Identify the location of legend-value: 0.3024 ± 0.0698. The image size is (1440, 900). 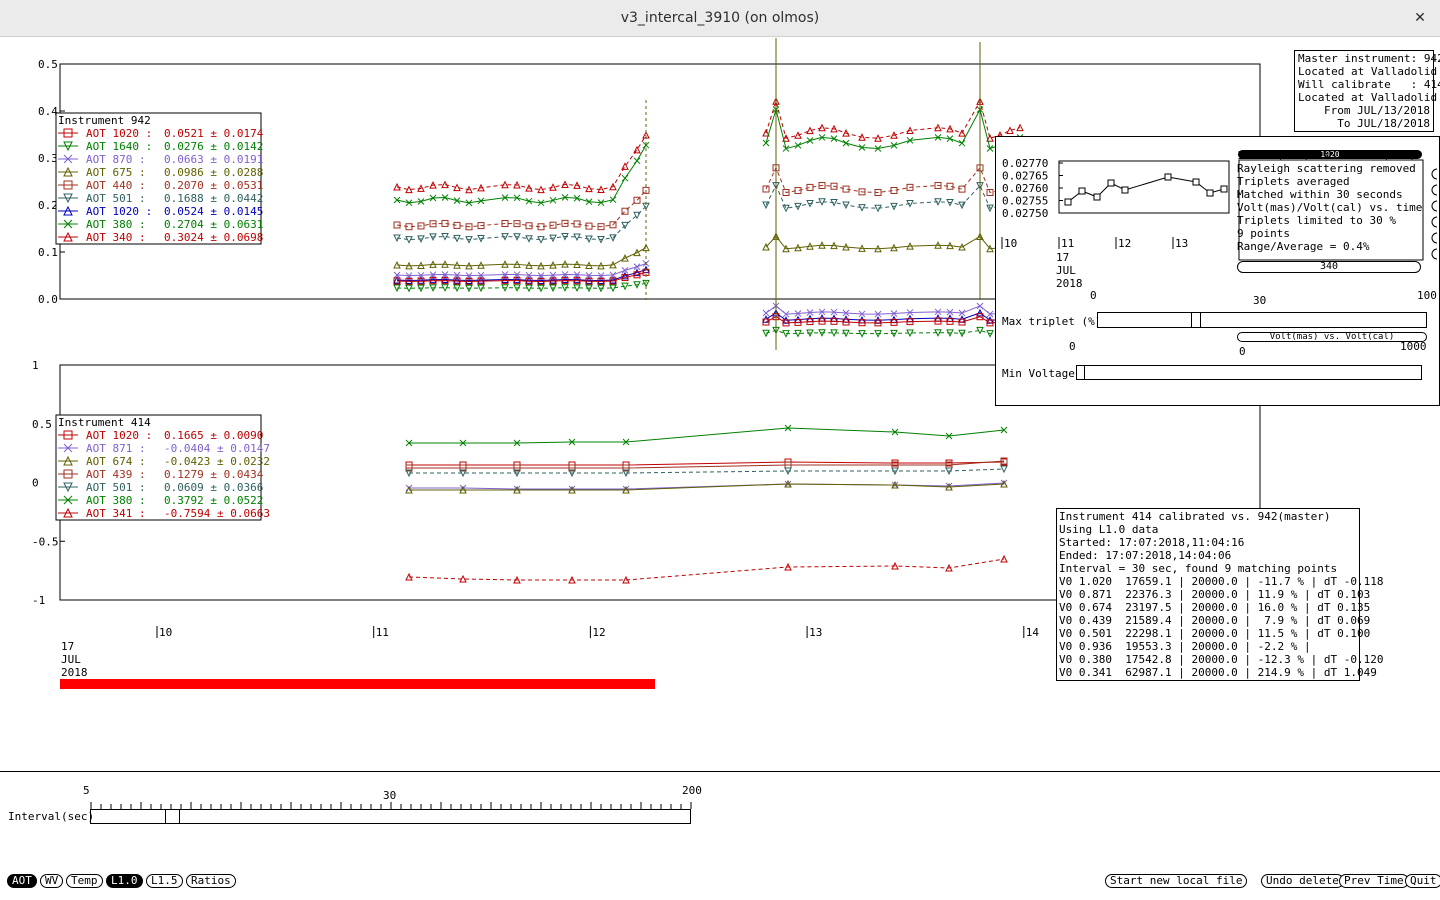
(213, 237).